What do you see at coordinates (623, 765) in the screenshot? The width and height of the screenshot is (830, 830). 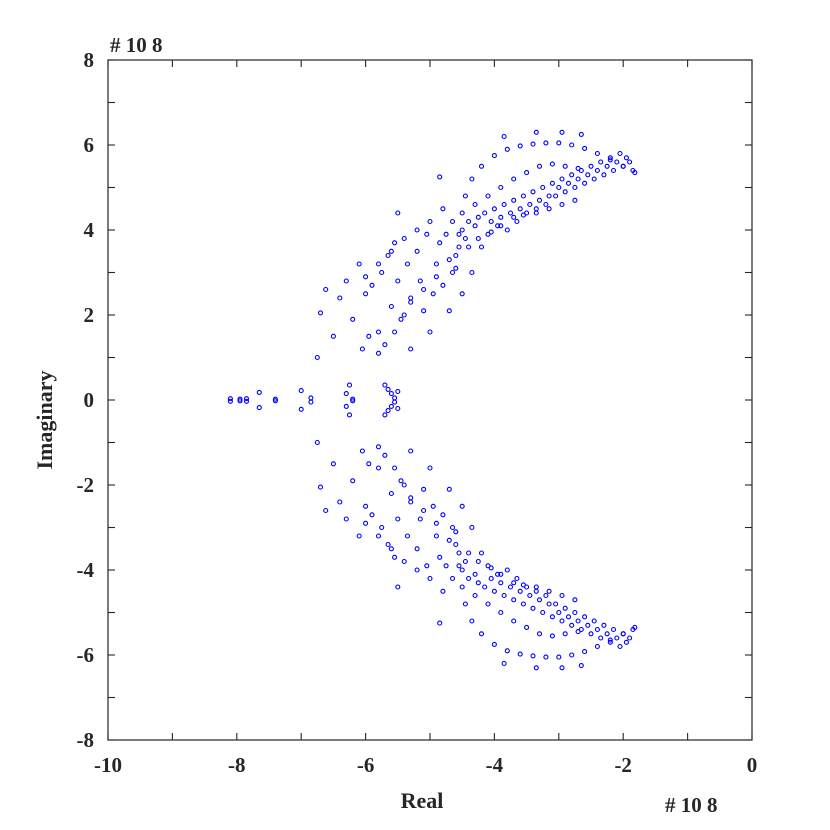 I see `x-tick-label: -2` at bounding box center [623, 765].